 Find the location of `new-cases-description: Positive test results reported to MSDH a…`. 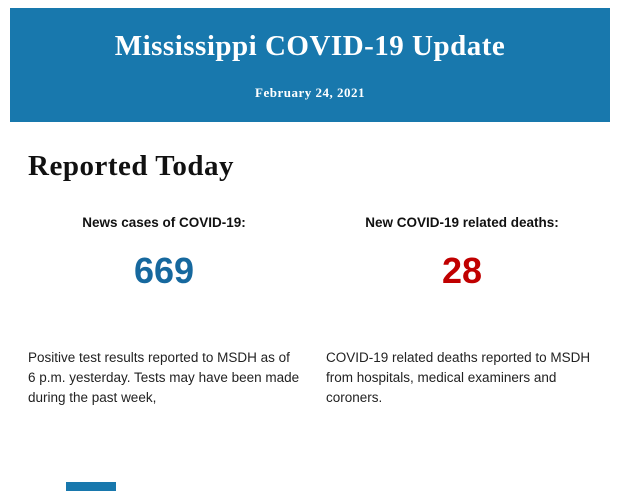

new-cases-description: Positive test results reported to MSDH a… is located at coordinates (164, 377).